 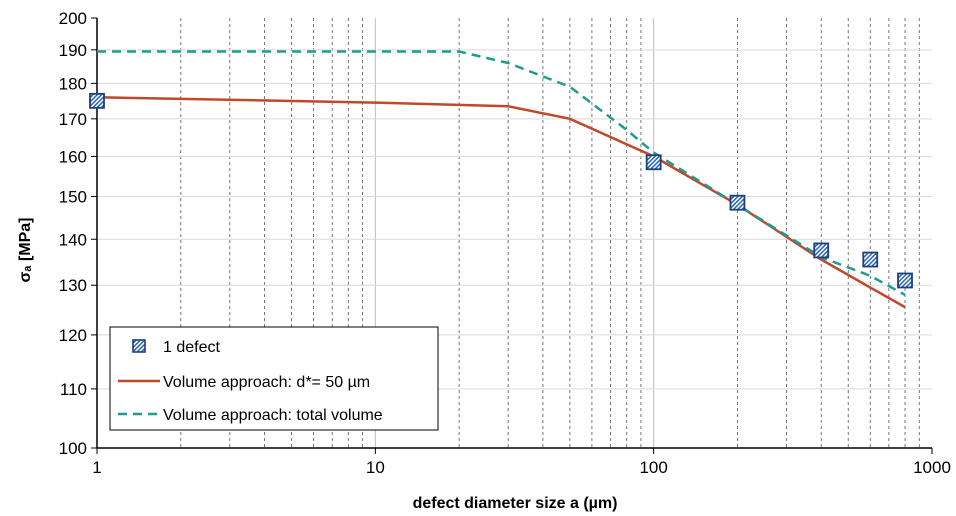 What do you see at coordinates (73, 335) in the screenshot?
I see `y-tick-label: 120` at bounding box center [73, 335].